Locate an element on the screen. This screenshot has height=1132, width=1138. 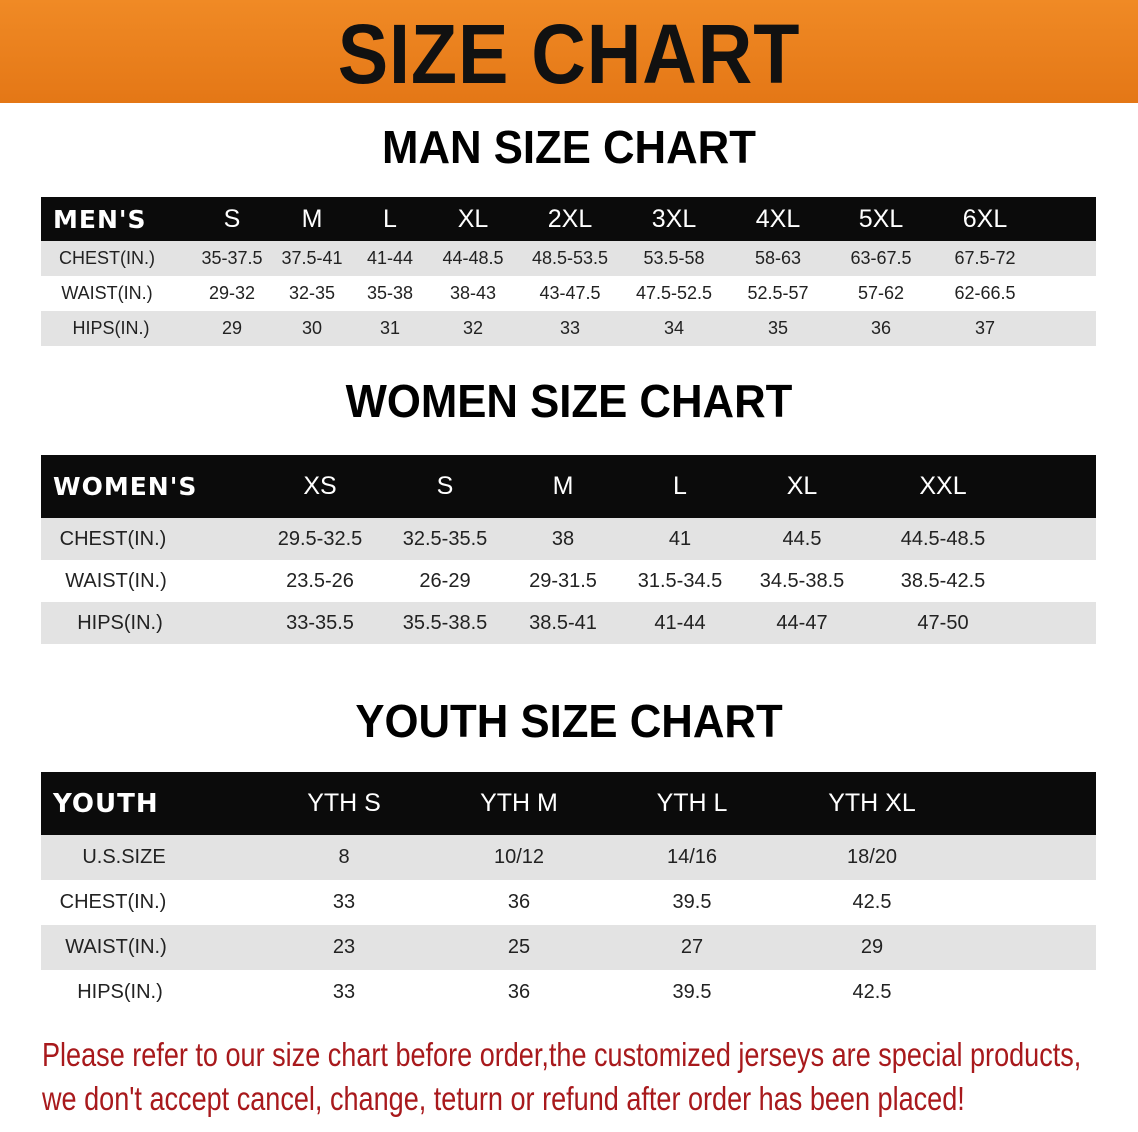
table-row: HIPS(IN.) 29 30 31 32 33 34 35 36 37 is located at coordinates (568, 328).